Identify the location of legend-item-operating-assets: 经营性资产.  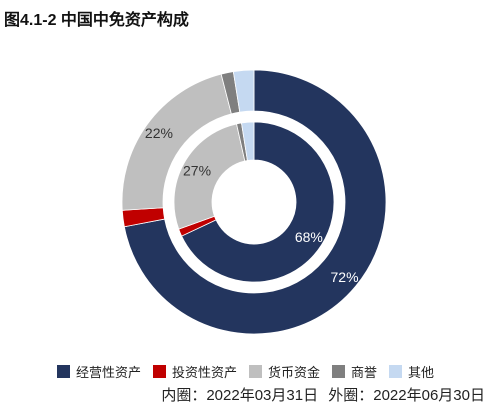
(98, 371).